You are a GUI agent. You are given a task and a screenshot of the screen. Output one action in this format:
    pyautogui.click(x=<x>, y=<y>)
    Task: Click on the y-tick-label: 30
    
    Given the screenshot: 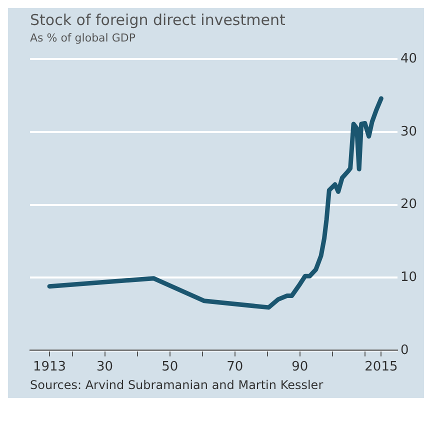 What is the action you would take?
    pyautogui.click(x=409, y=132)
    